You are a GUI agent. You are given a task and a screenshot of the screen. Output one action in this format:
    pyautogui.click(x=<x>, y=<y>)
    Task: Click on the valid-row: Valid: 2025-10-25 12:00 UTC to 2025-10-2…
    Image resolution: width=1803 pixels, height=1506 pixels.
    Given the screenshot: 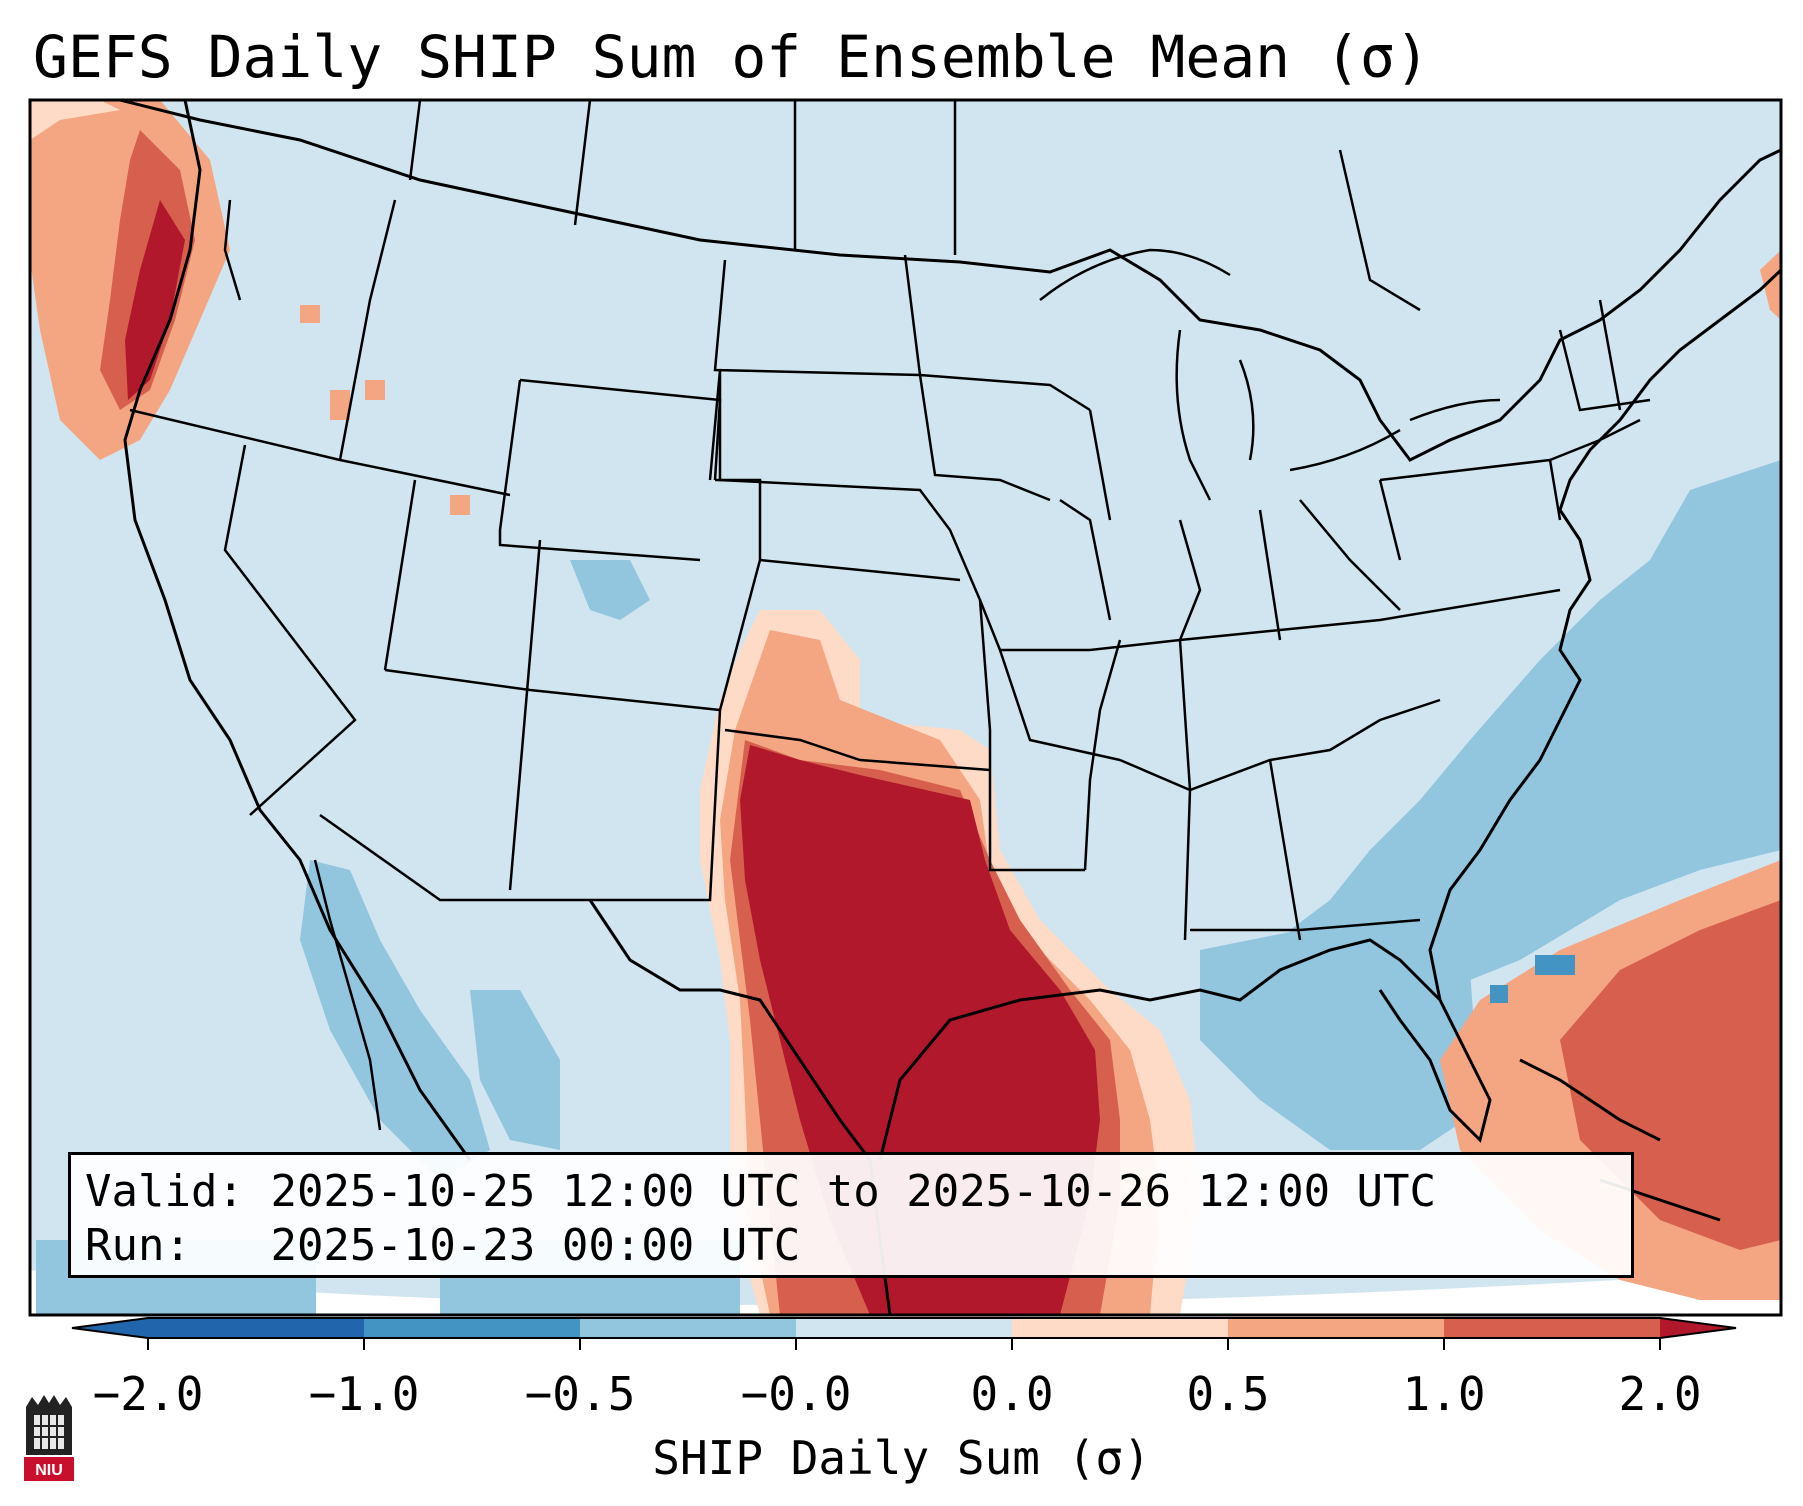 What is the action you would take?
    pyautogui.click(x=851, y=1192)
    